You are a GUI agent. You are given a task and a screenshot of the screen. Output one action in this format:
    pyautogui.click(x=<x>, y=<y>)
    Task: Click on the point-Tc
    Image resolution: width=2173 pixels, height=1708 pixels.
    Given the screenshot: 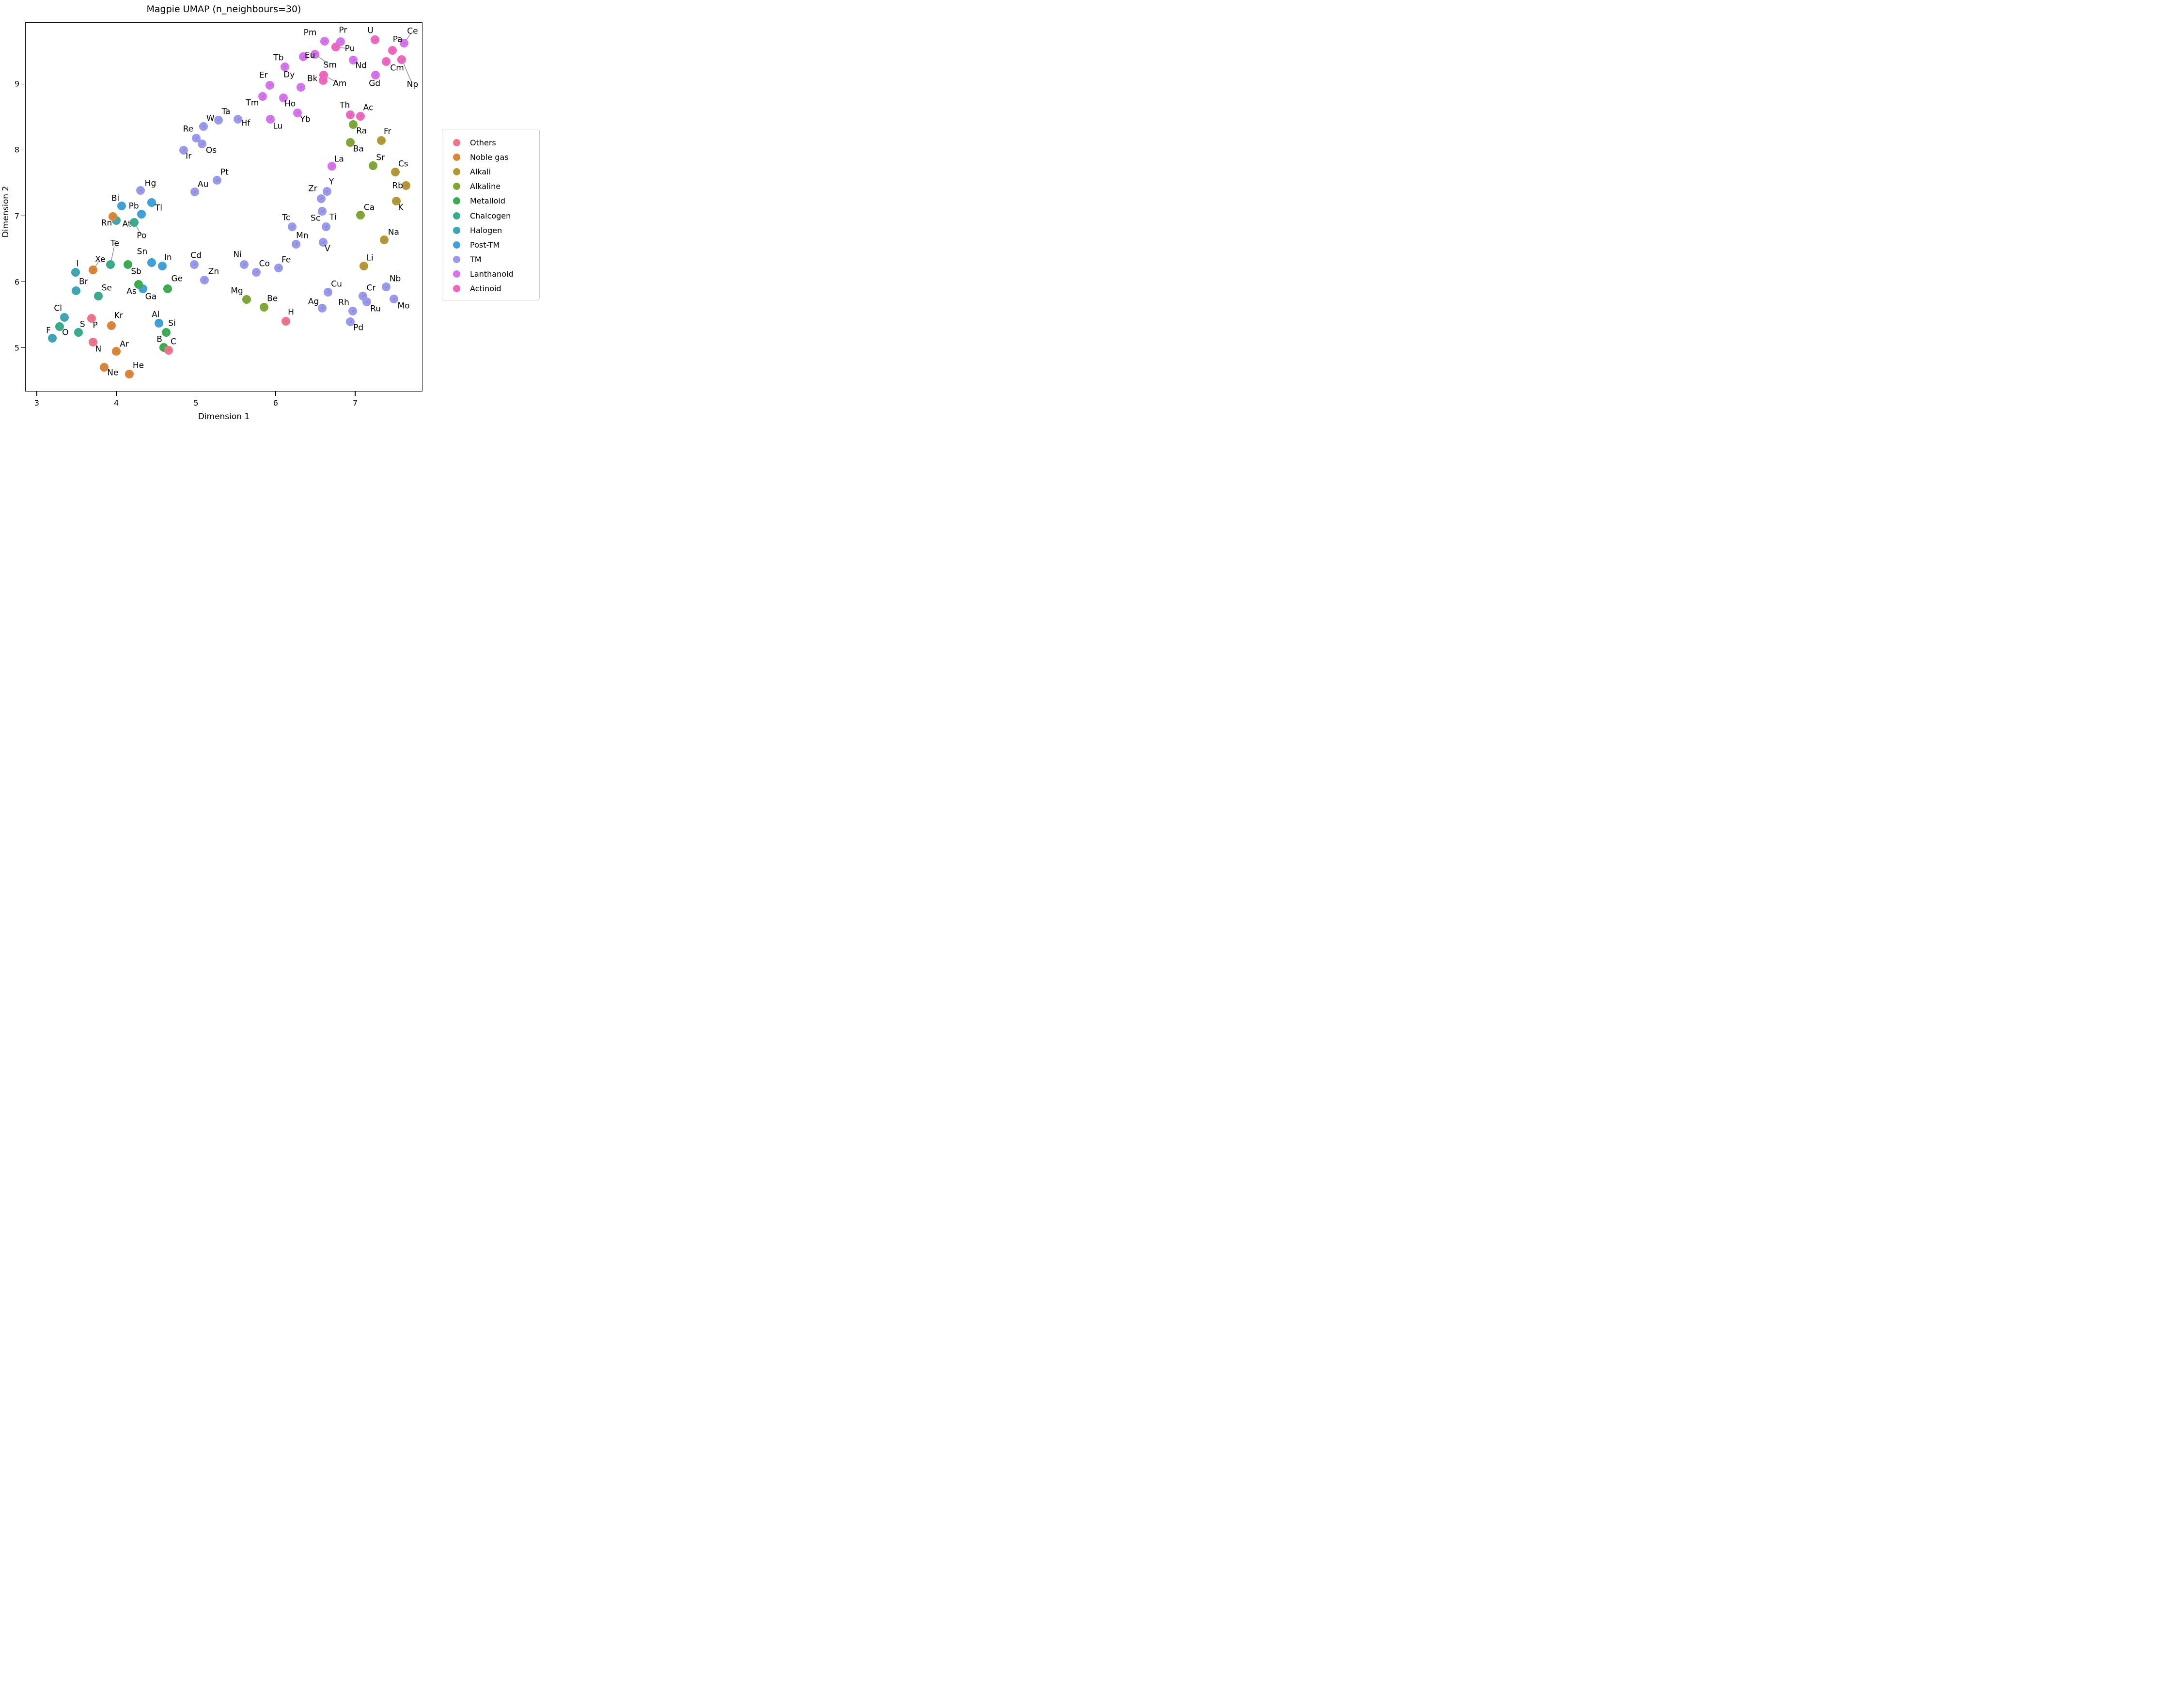 What is the action you would take?
    pyautogui.click(x=292, y=227)
    